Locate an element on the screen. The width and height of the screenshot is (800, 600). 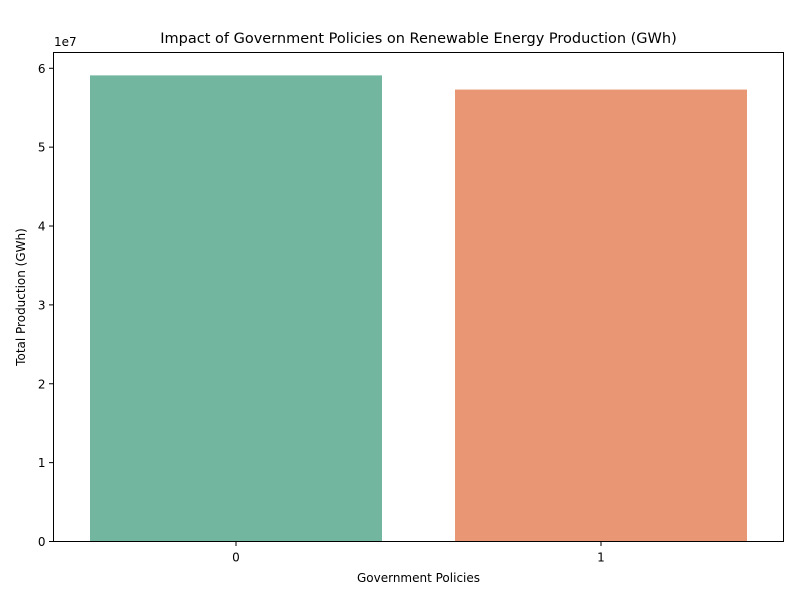
y-tick-label: 3 is located at coordinates (42, 305).